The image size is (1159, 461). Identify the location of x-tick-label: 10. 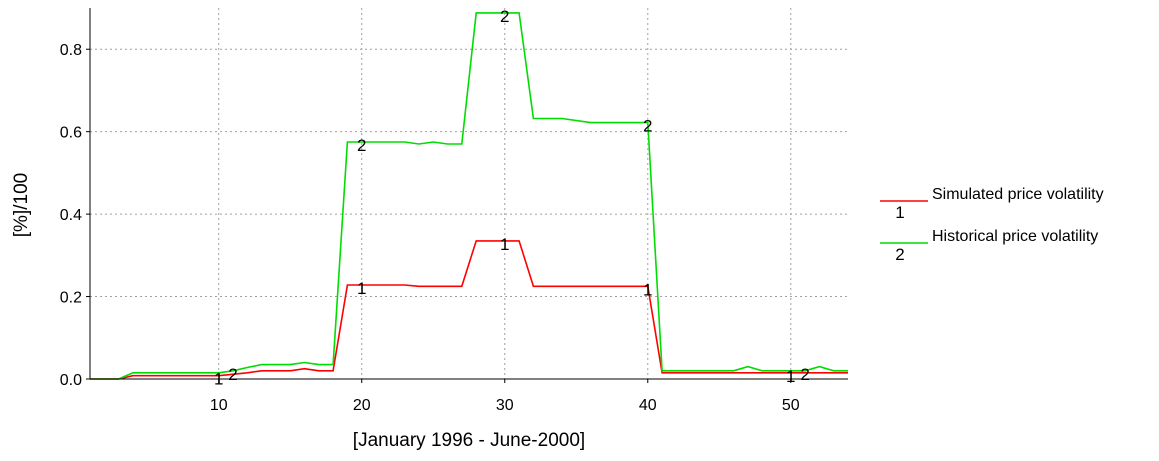
(219, 405).